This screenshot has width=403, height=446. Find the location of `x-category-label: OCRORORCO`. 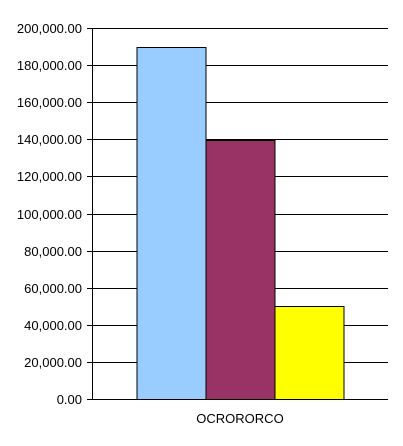

x-category-label: OCRORORCO is located at coordinates (239, 418).